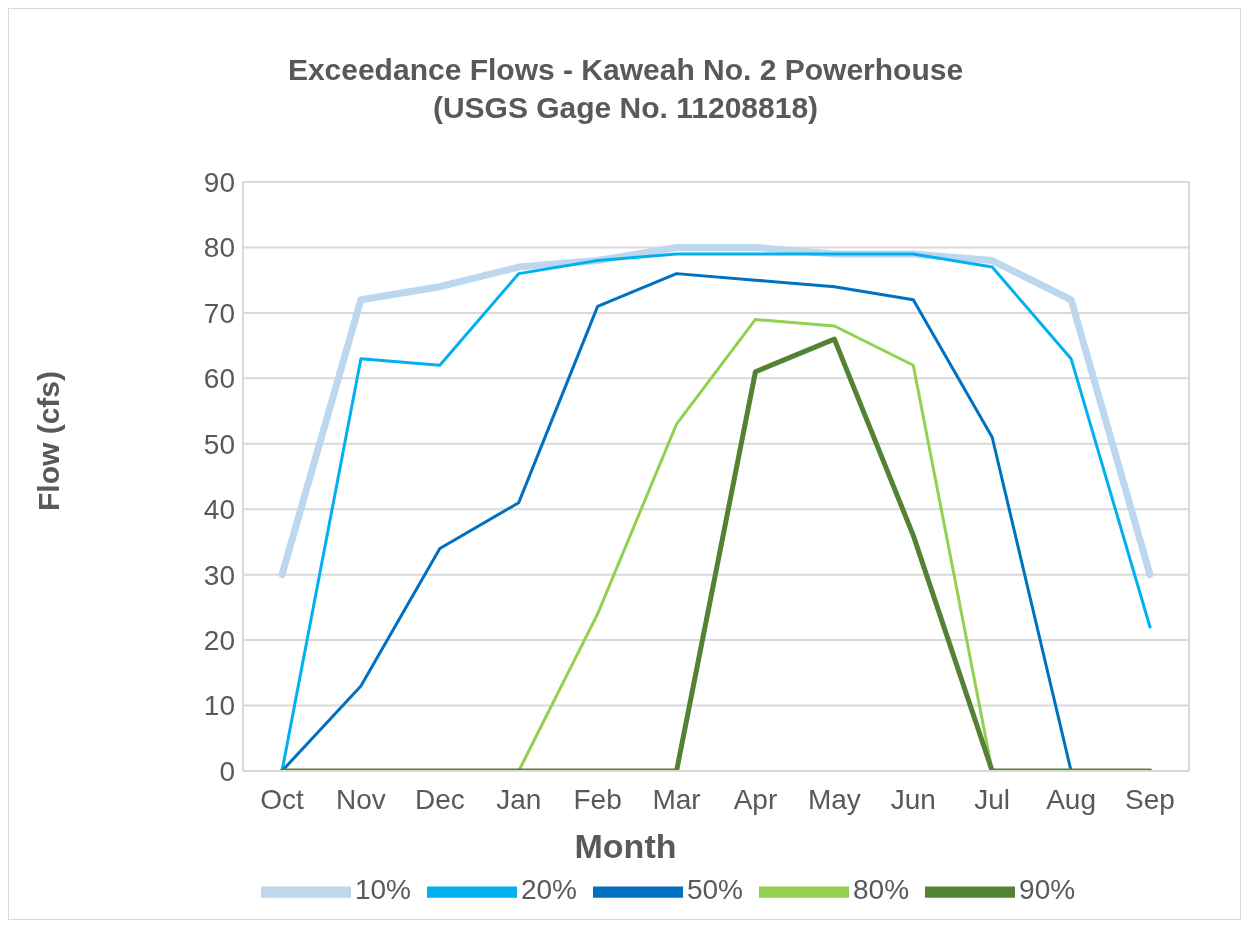 Image resolution: width=1249 pixels, height=928 pixels. What do you see at coordinates (992, 799) in the screenshot?
I see `x-tick-label: Jul` at bounding box center [992, 799].